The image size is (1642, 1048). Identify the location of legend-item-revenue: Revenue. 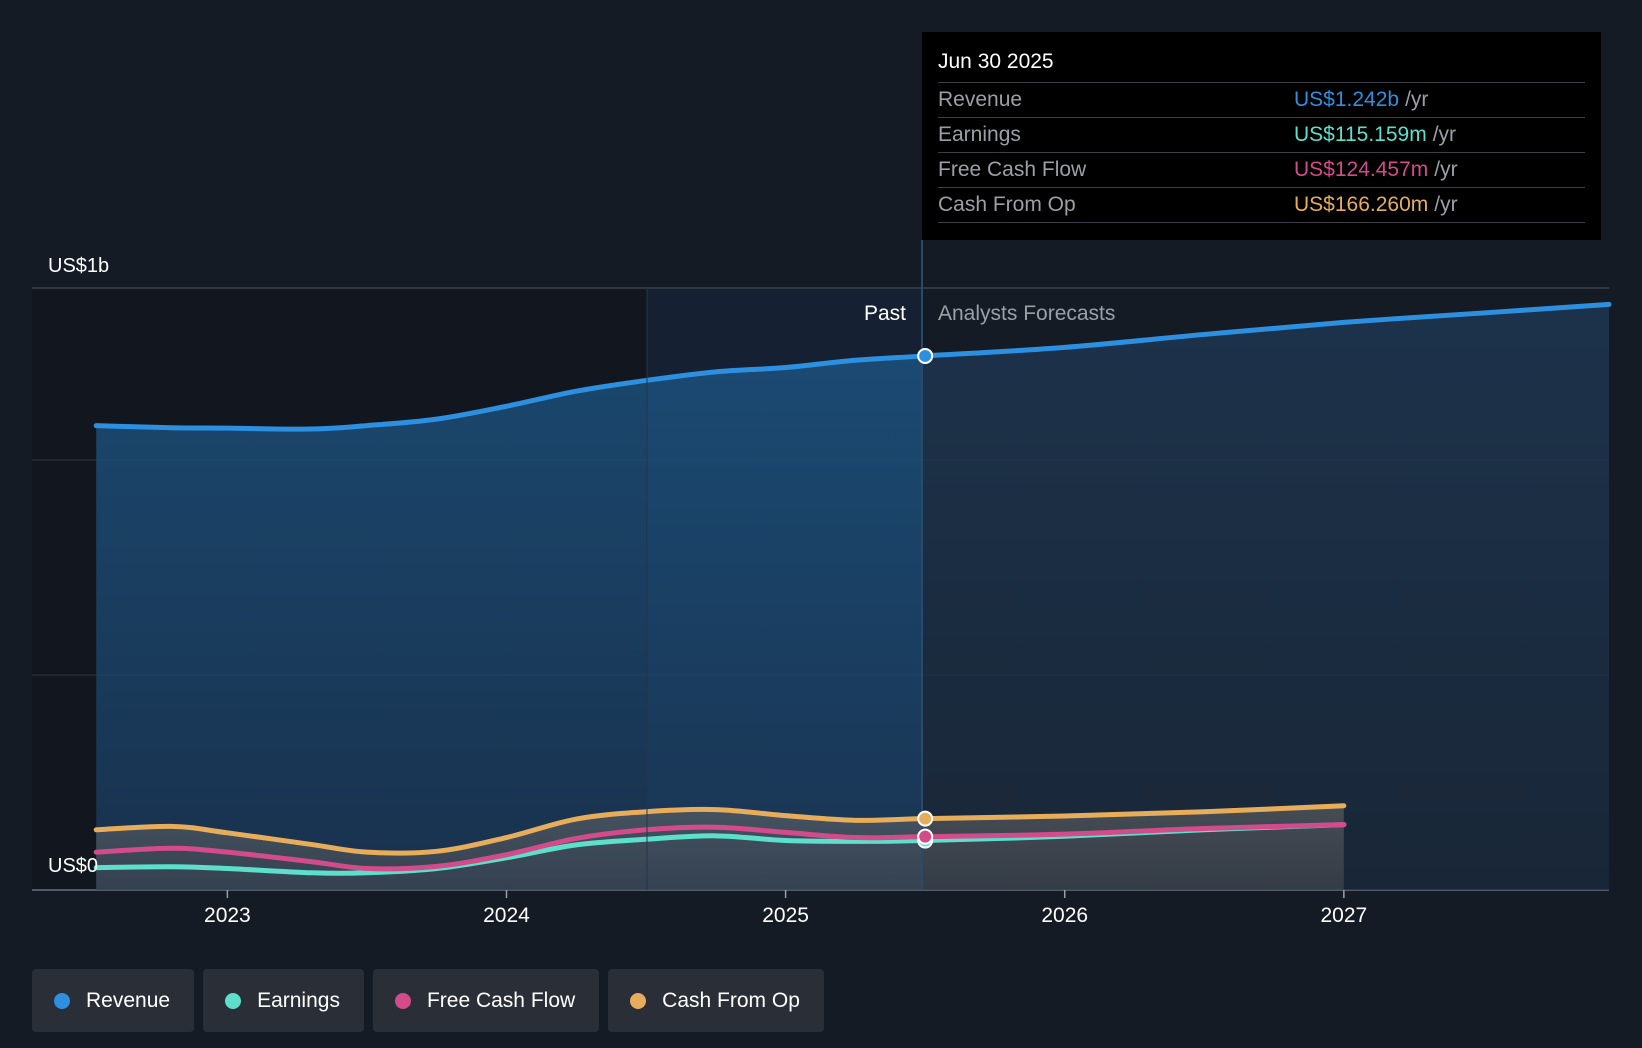
(113, 1000).